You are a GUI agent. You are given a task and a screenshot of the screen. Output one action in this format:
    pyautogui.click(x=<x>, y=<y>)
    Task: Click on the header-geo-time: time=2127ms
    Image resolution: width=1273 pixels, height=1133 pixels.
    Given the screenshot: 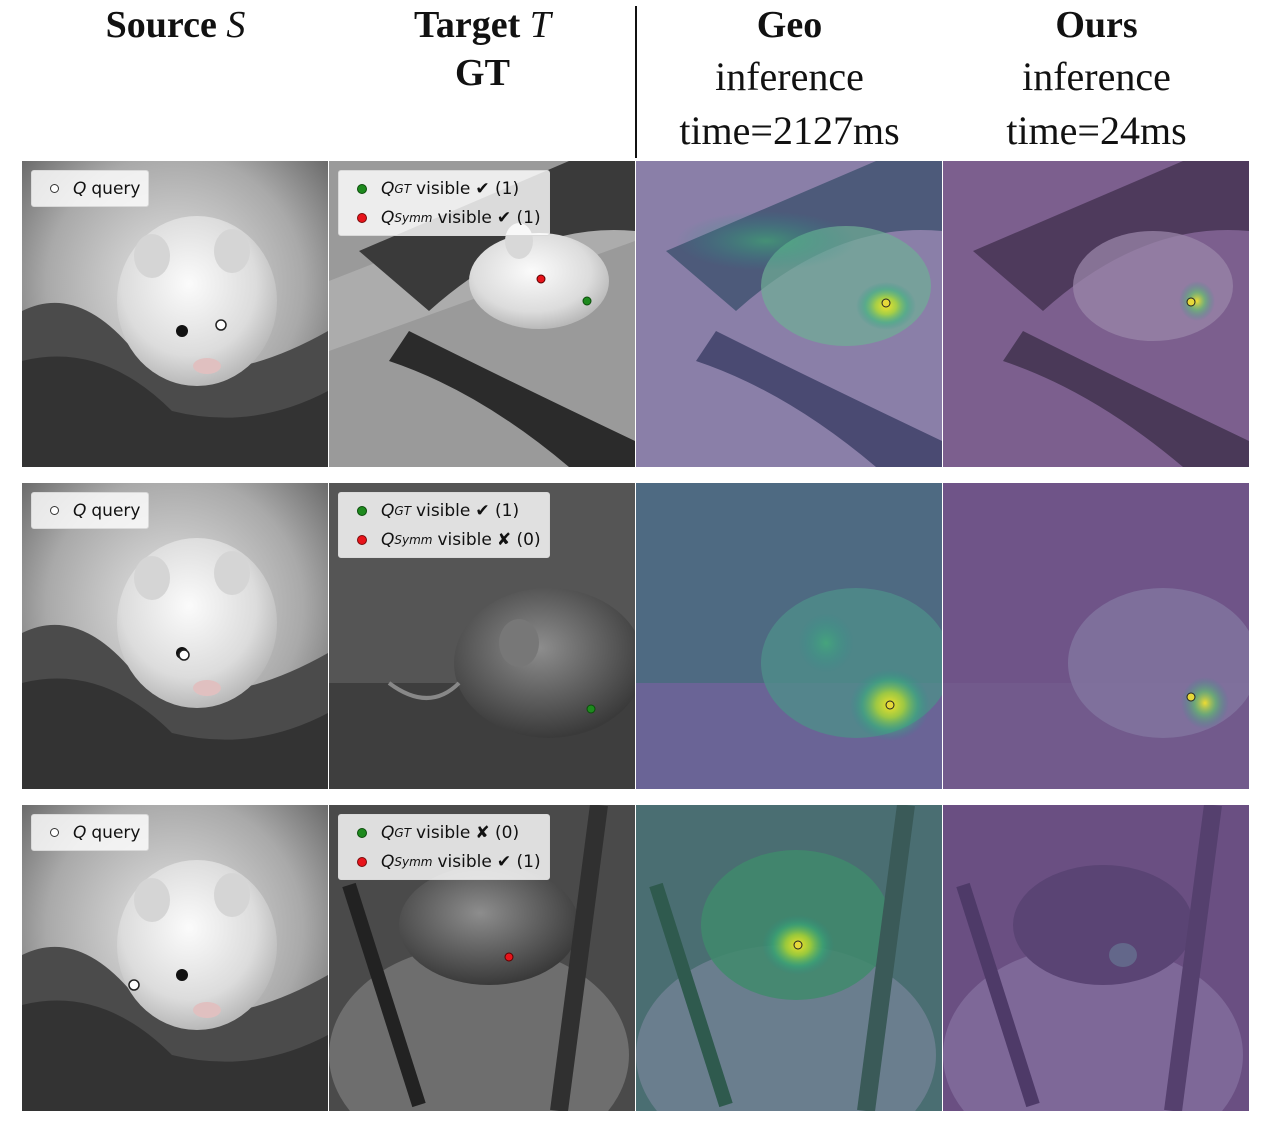 What is the action you would take?
    pyautogui.click(x=789, y=130)
    